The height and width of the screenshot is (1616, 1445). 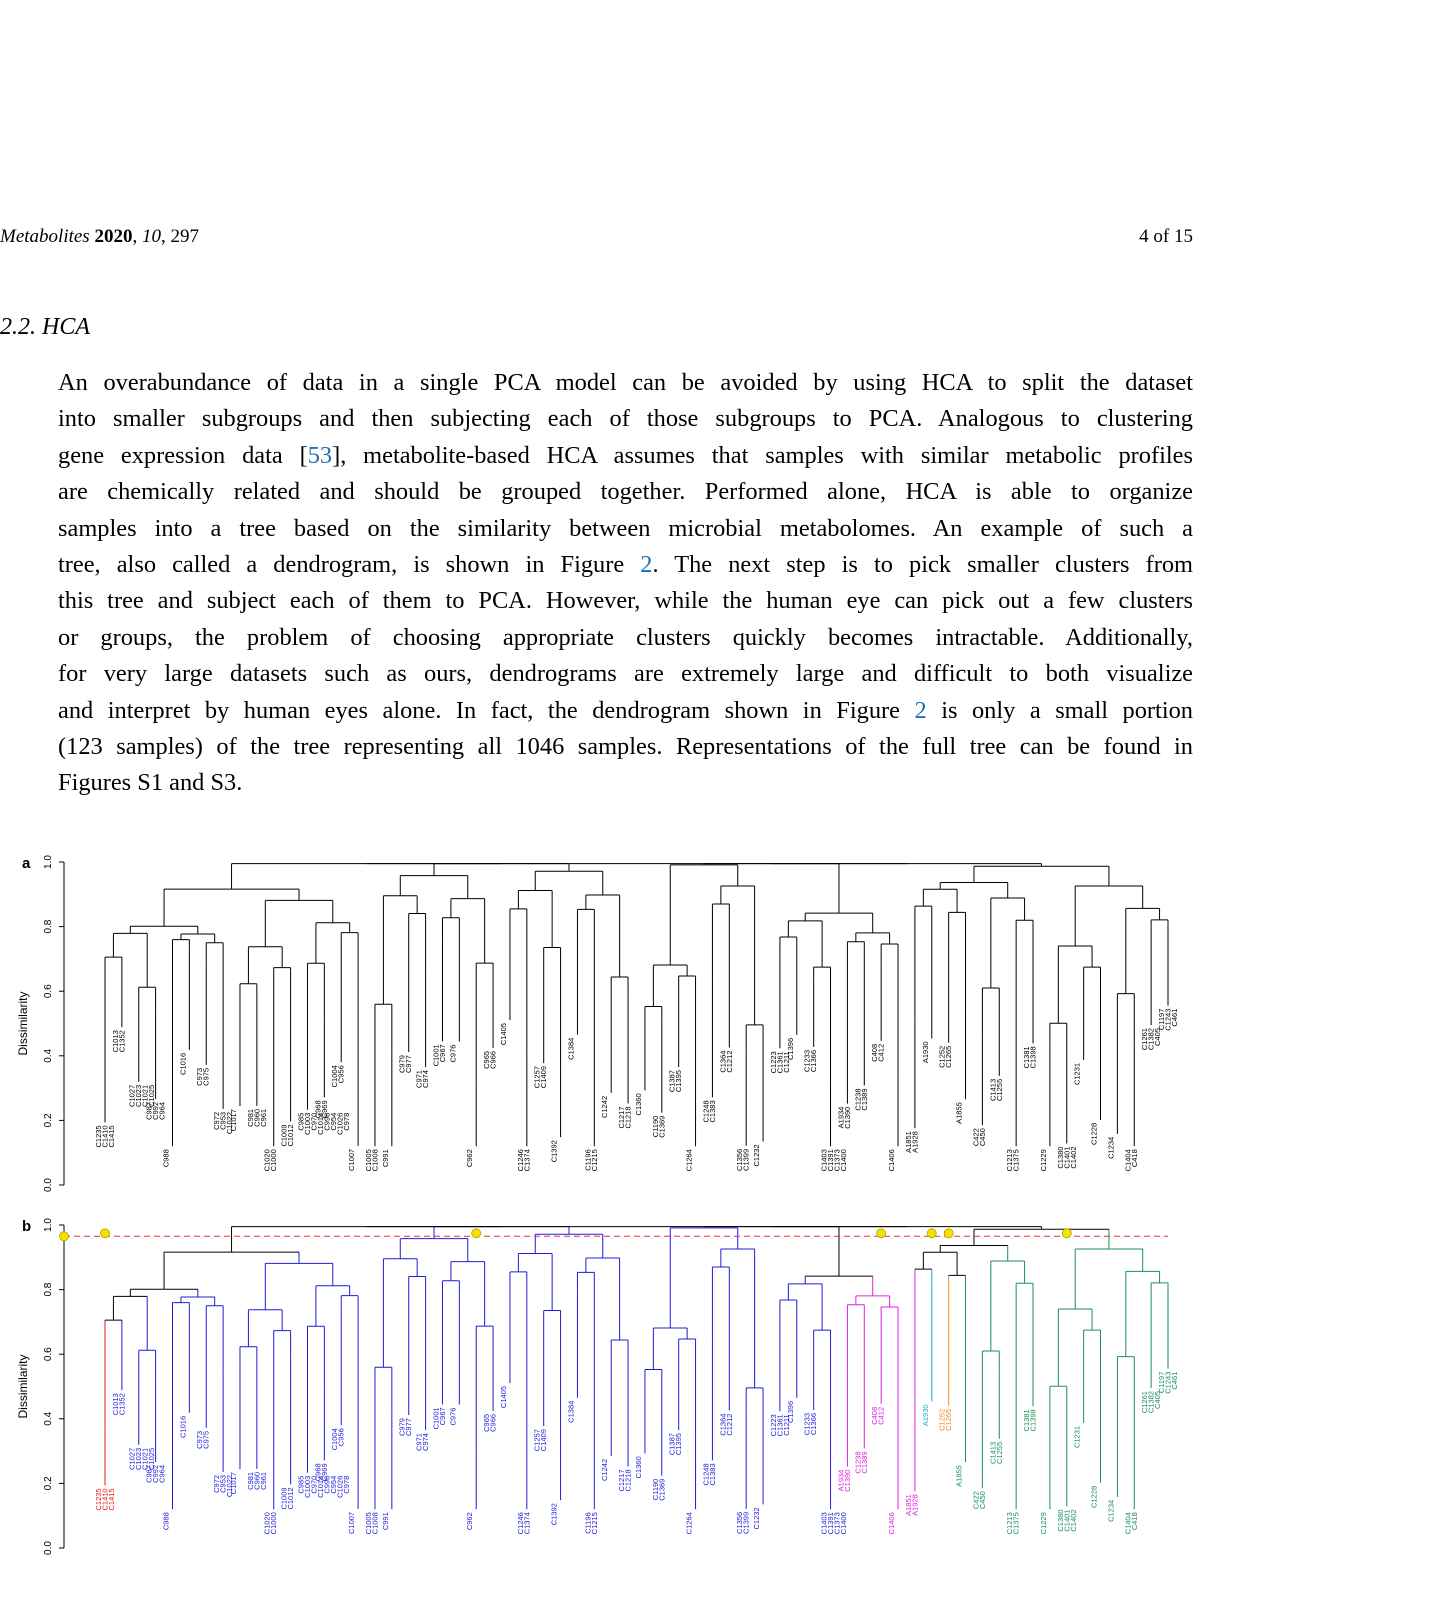 I want to click on leaf-label: A1855, so click(x=959, y=1476).